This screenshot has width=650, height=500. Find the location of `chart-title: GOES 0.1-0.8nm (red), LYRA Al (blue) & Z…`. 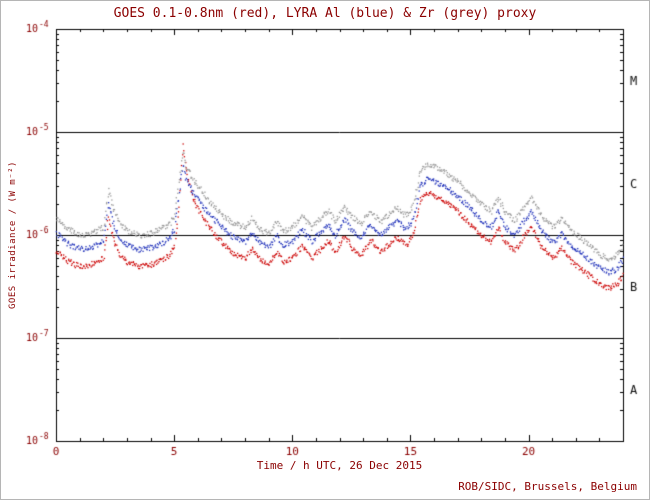

chart-title: GOES 0.1-0.8nm (red), LYRA Al (blue) & Z… is located at coordinates (325, 13).